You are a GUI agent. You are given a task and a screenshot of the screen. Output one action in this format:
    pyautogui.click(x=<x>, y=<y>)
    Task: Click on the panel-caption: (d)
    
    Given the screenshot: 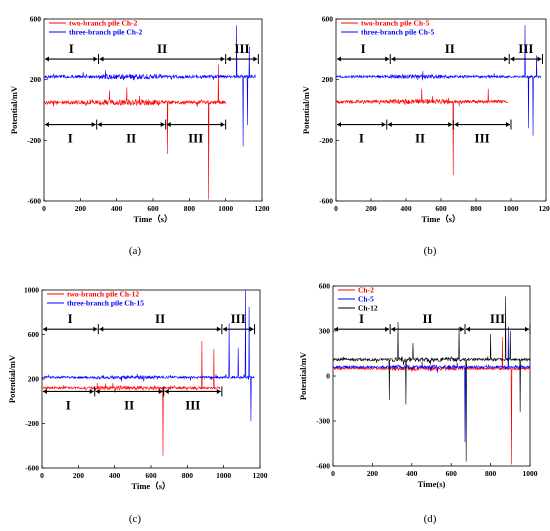 What is the action you would take?
    pyautogui.click(x=430, y=519)
    